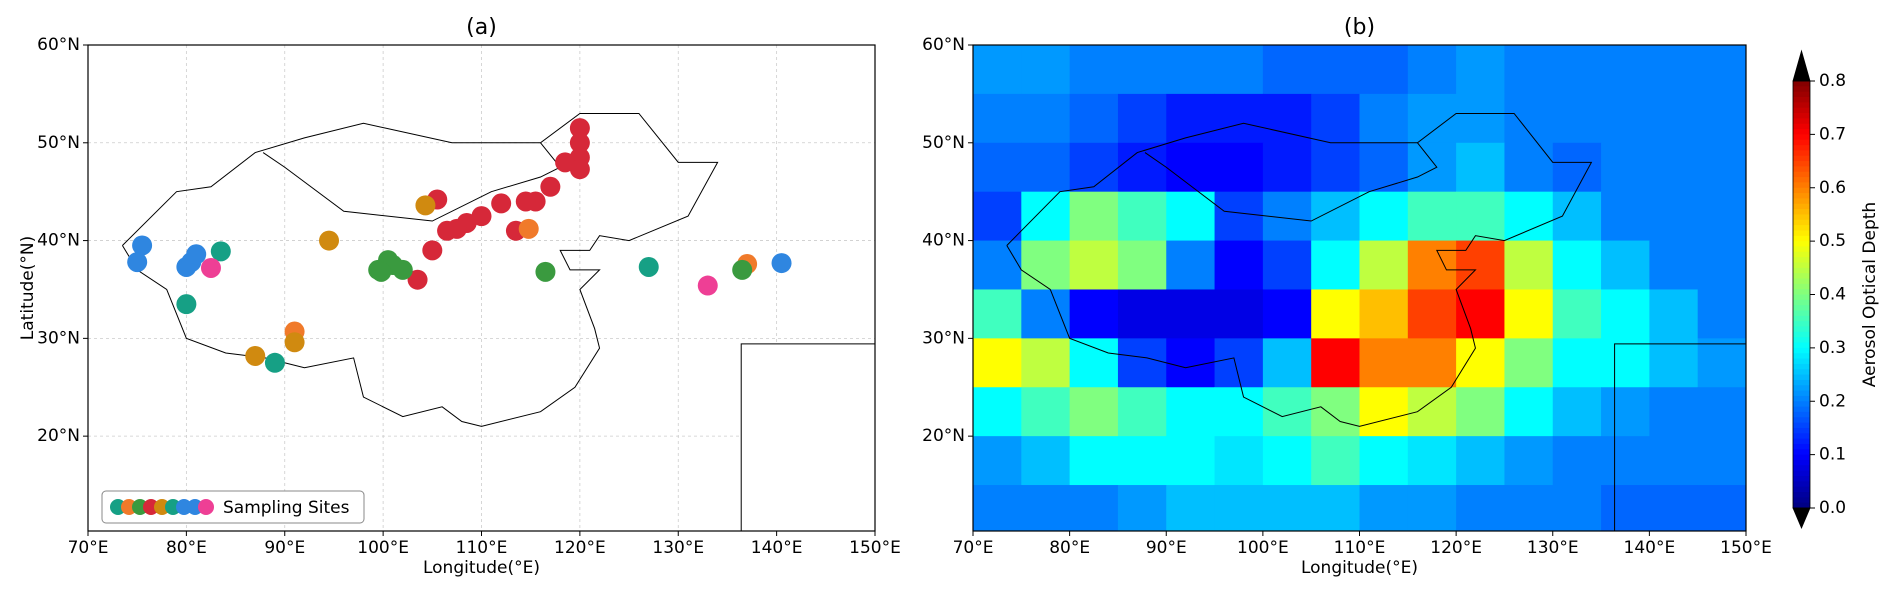 The image size is (1892, 604). Describe the element at coordinates (186, 548) in the screenshot. I see `x-tick-label: 80°E` at that location.